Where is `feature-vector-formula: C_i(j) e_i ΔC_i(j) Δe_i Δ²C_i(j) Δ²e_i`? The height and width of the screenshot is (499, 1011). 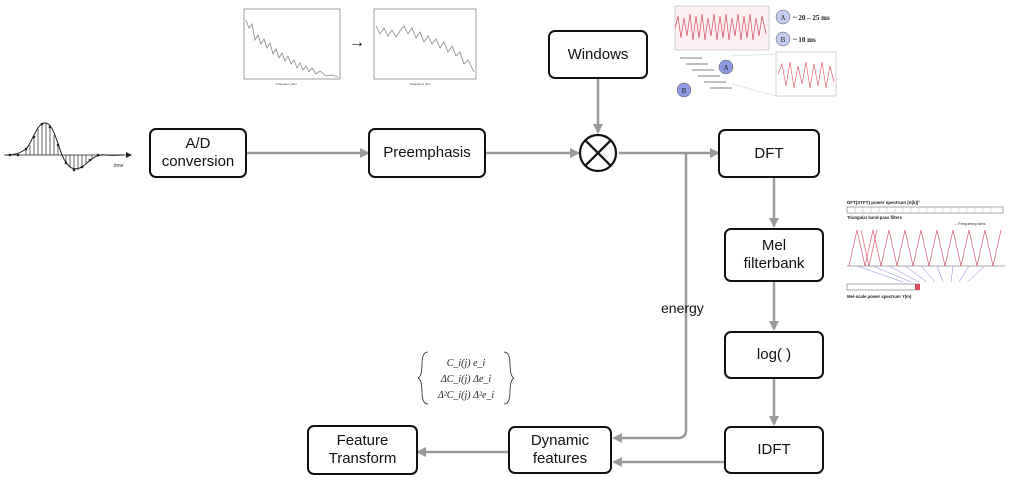 feature-vector-formula: C_i(j) e_i ΔC_i(j) Δe_i Δ²C_i(j) Δ²e_i is located at coordinates (466, 378).